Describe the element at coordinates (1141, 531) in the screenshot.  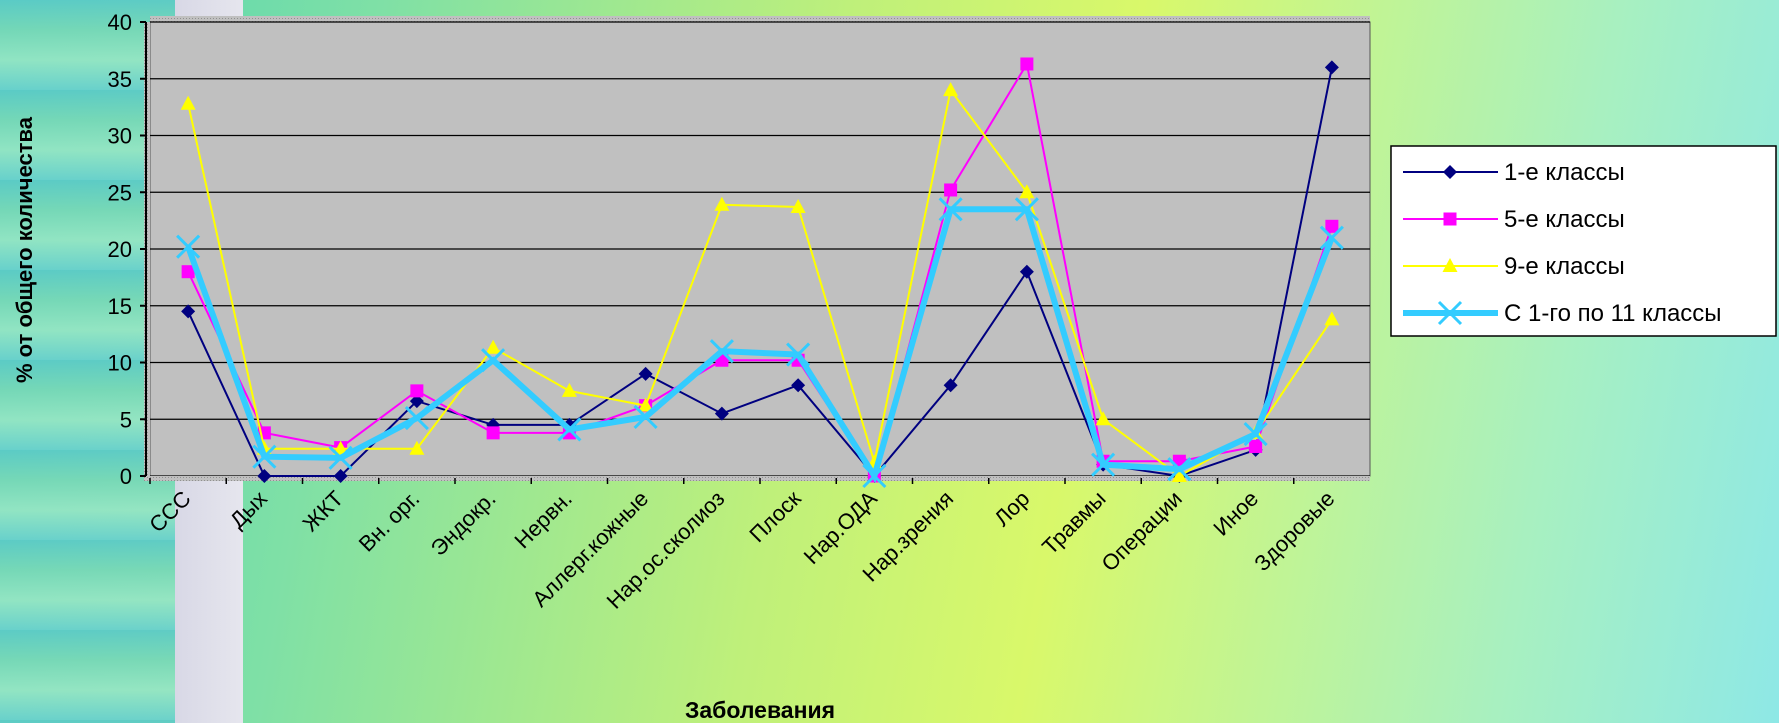
I see `x-tick-label: Операции` at that location.